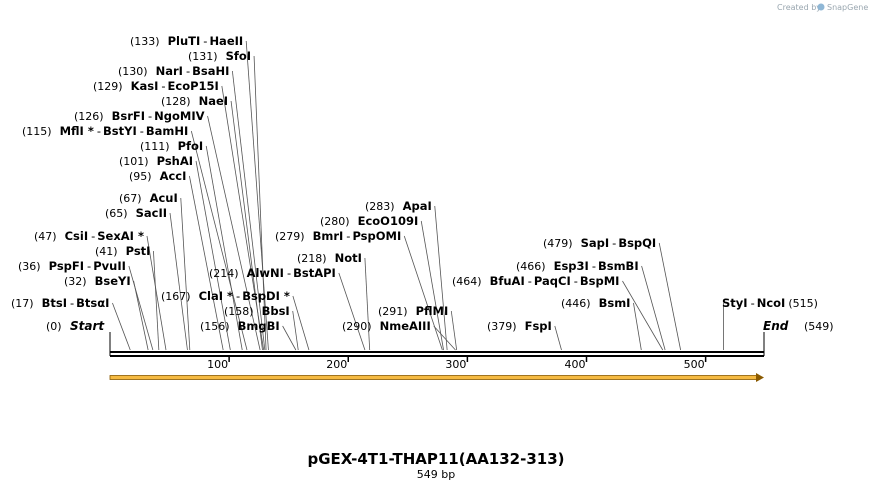 This screenshot has width=874, height=490. I want to click on enzyme-name: NarI, so click(169, 71).